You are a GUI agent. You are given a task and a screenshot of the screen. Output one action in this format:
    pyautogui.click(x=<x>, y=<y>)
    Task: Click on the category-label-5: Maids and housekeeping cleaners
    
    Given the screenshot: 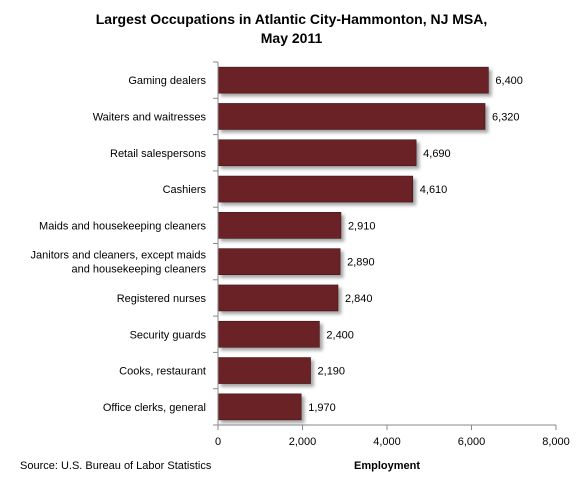 What is the action you would take?
    pyautogui.click(x=122, y=226)
    